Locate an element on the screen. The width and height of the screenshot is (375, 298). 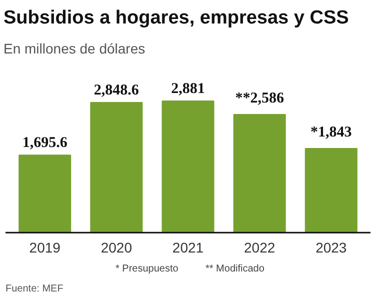
data-label: *1,843 is located at coordinates (331, 132).